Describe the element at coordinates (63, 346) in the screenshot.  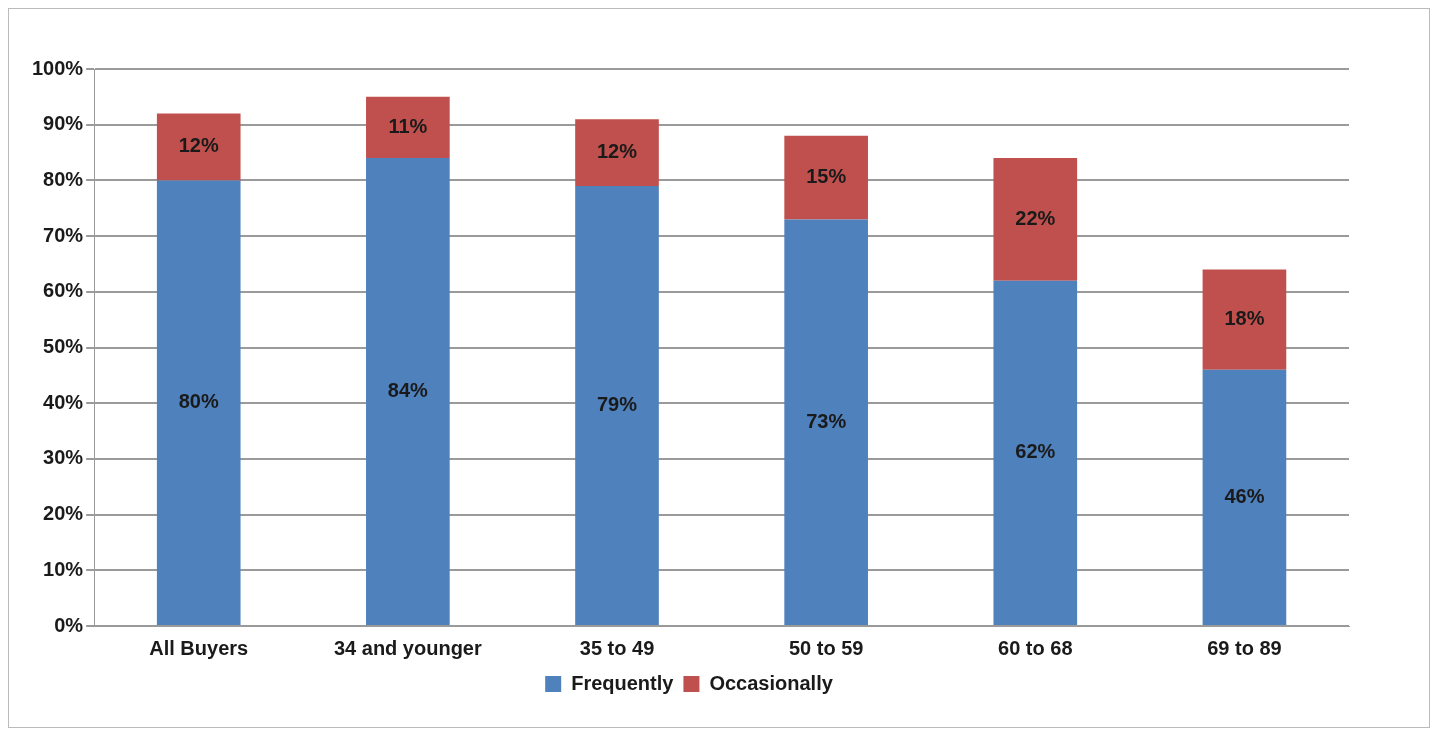
I see `y-tick-label: 50%` at that location.